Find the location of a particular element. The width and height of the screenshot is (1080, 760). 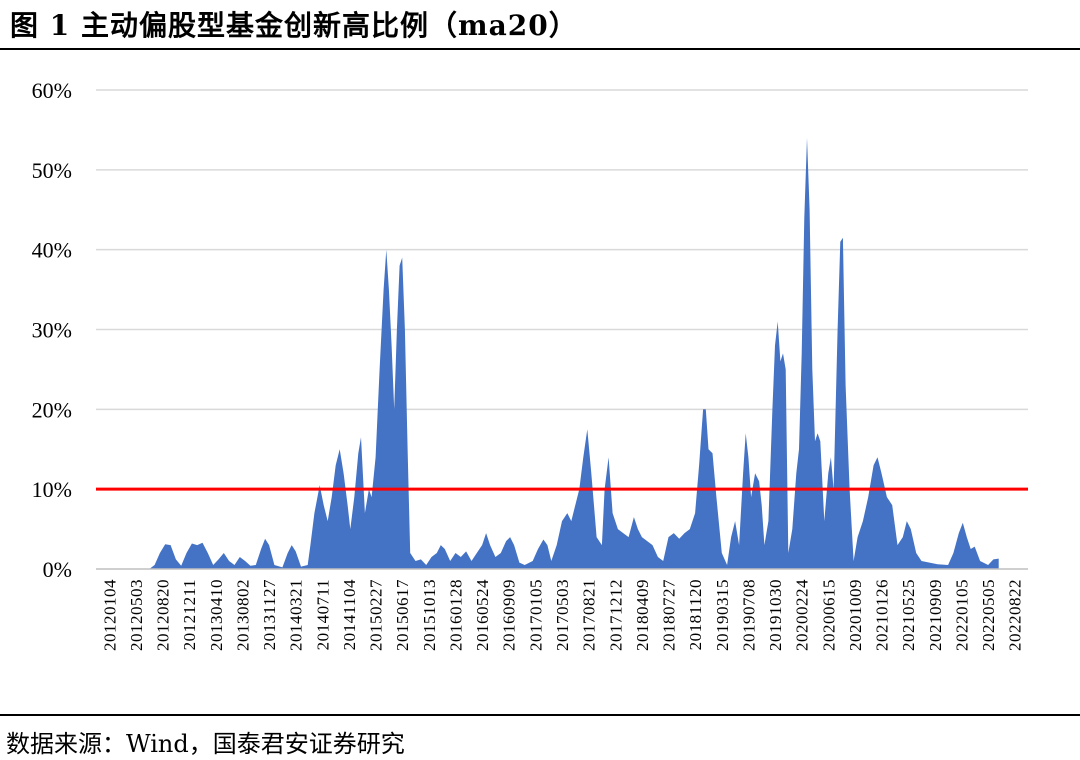

x-tick-label: 20181120 is located at coordinates (695, 614).